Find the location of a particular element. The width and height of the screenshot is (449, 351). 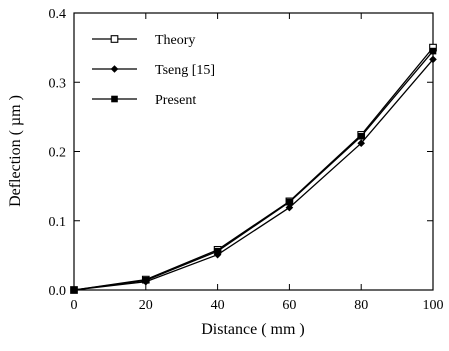

y-tick-label: 0.2 is located at coordinates (58, 153).